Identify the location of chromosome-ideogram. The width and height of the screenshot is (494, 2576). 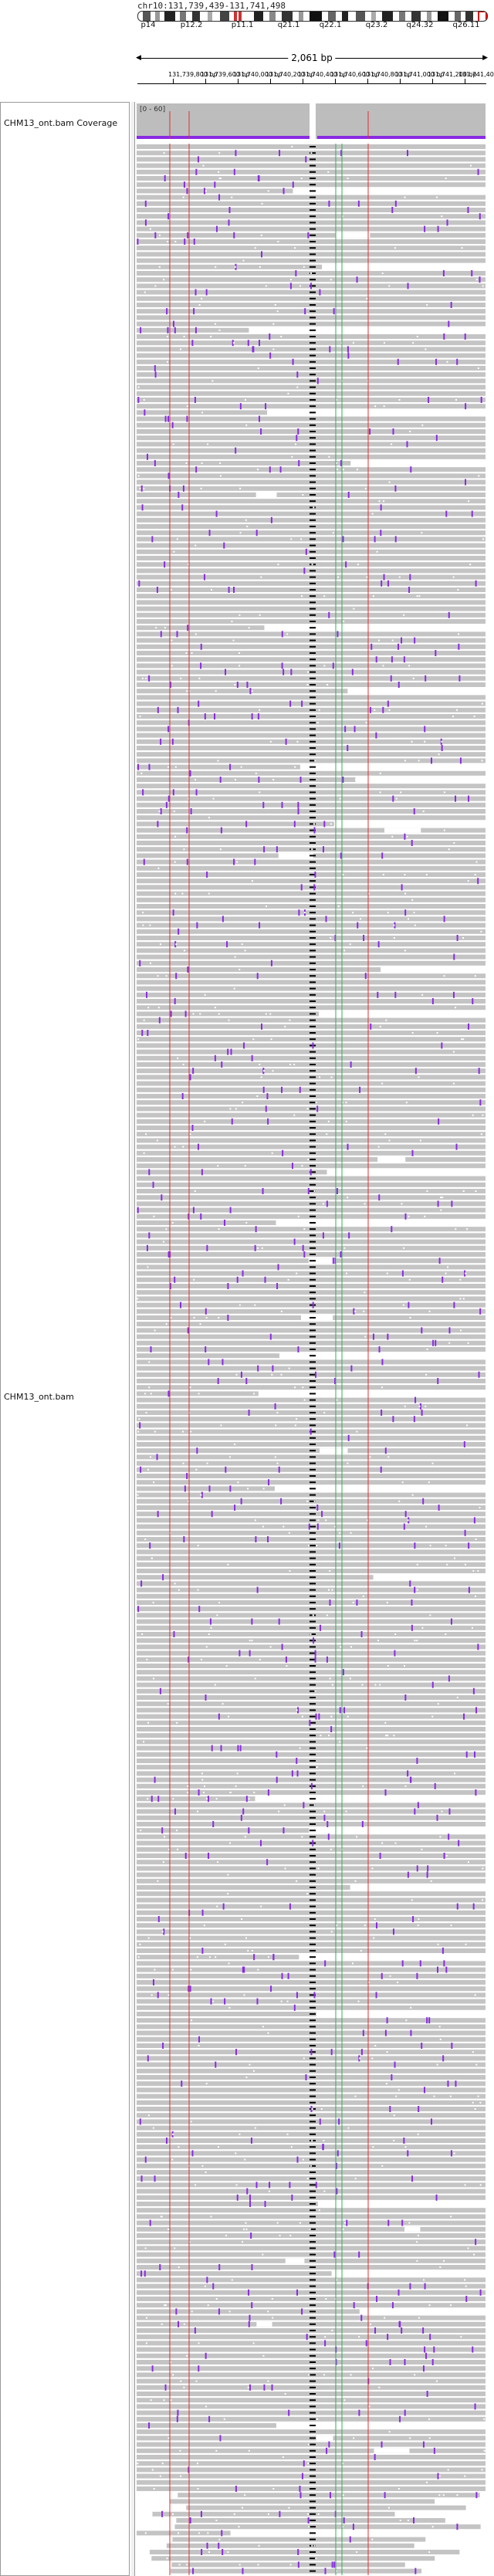
(312, 16).